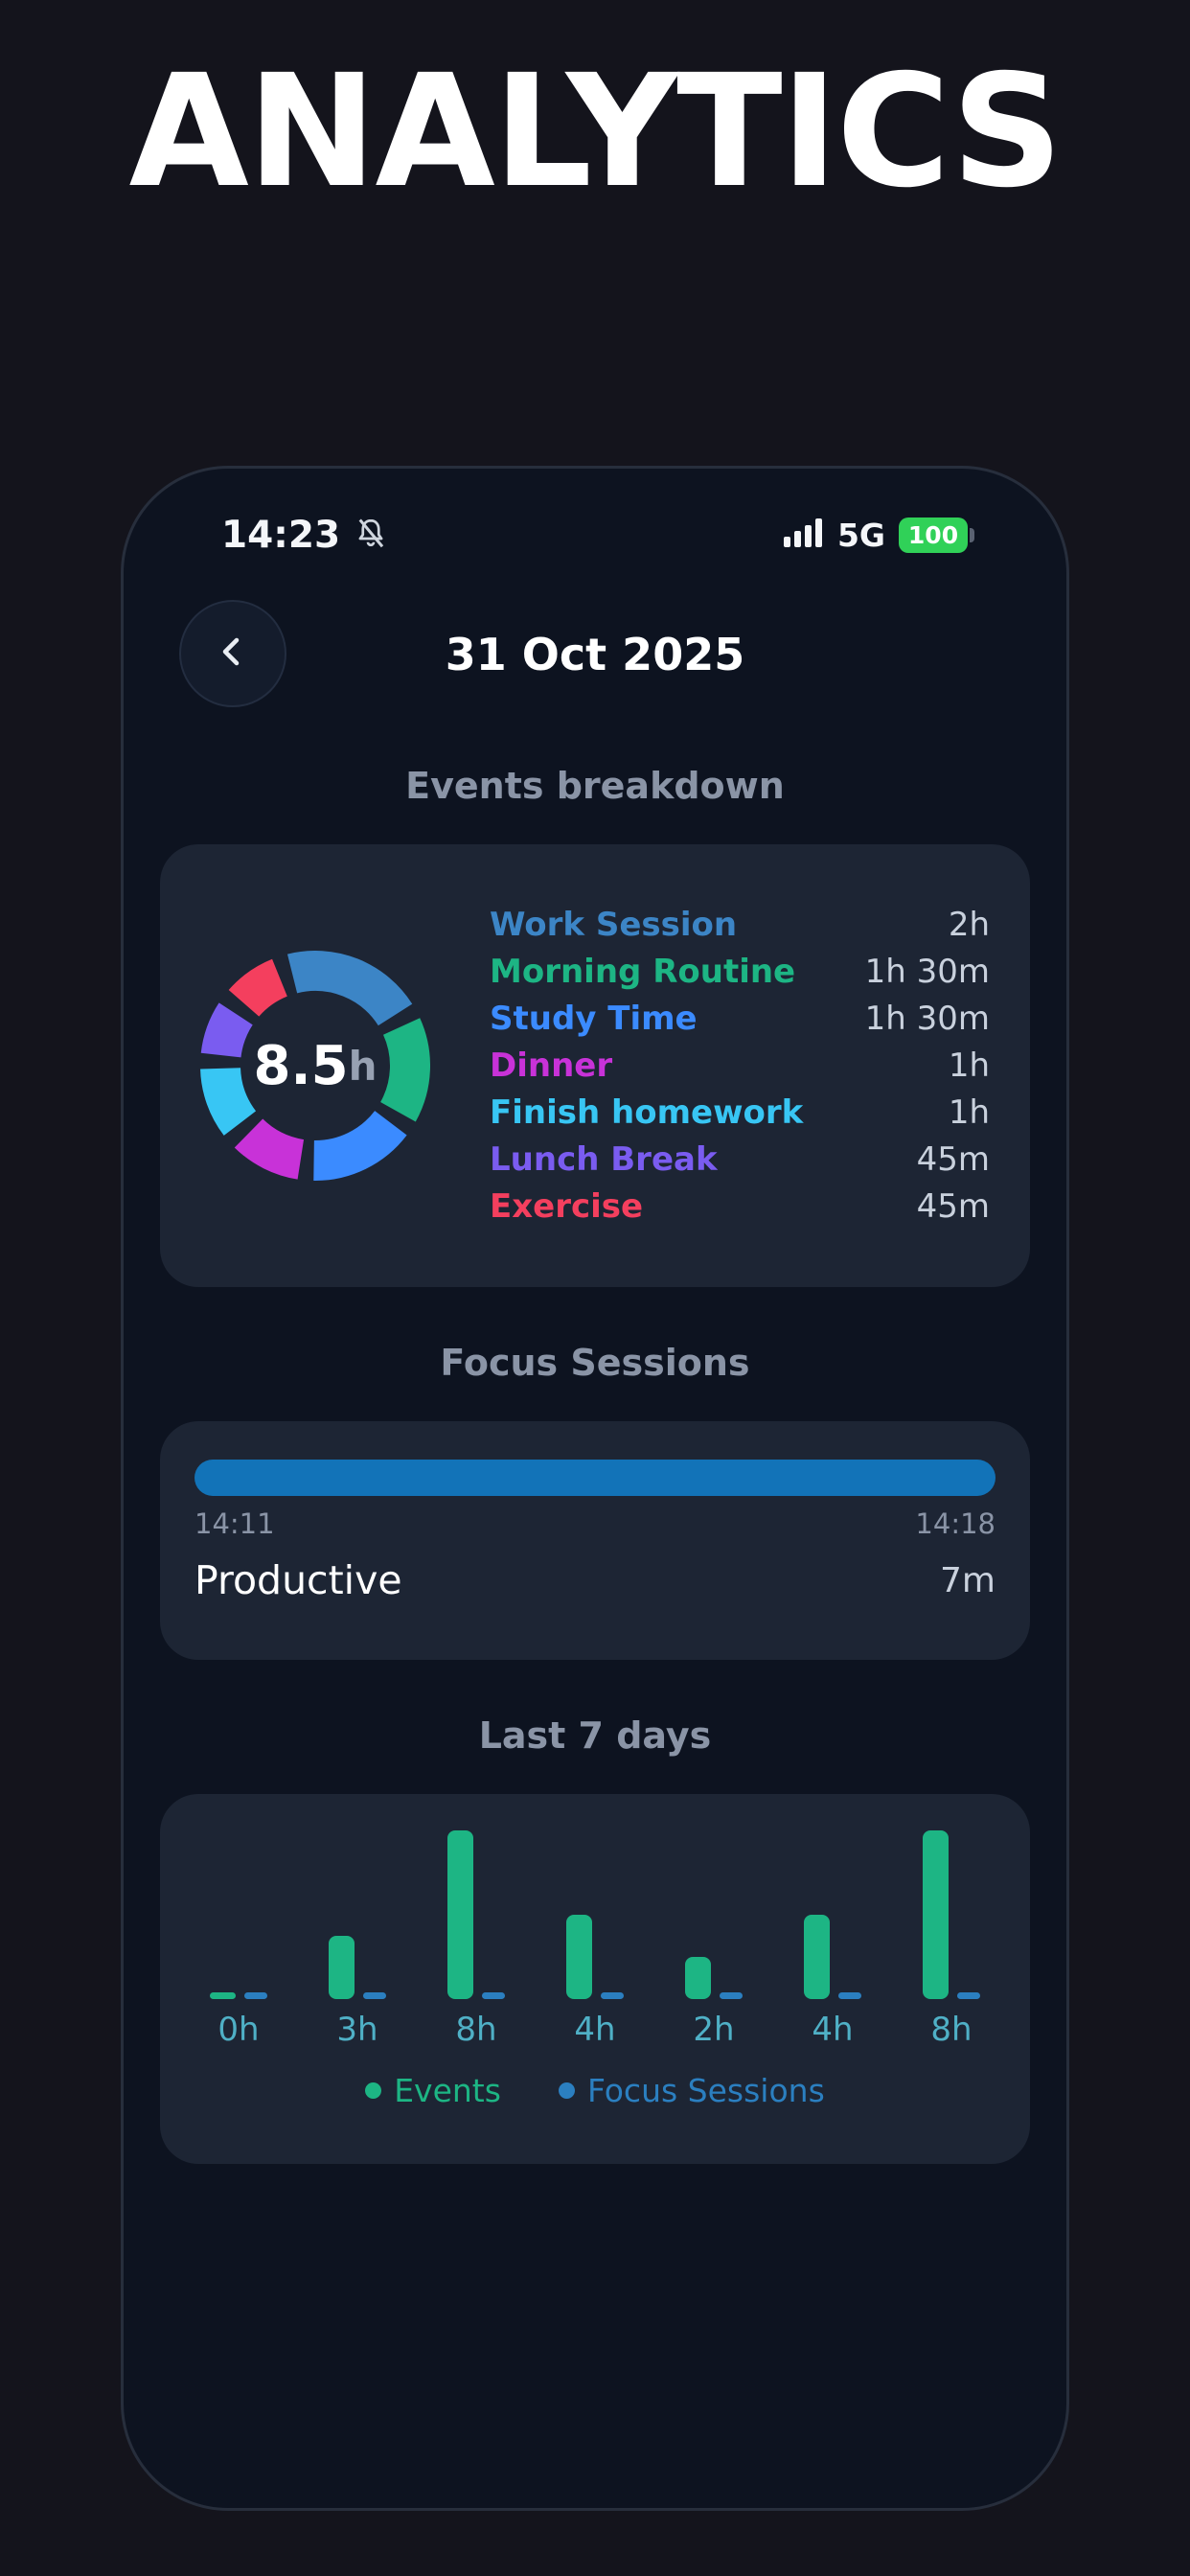 The image size is (1190, 2576). Describe the element at coordinates (235, 1523) in the screenshot. I see `focus-start-time: 14:11` at that location.